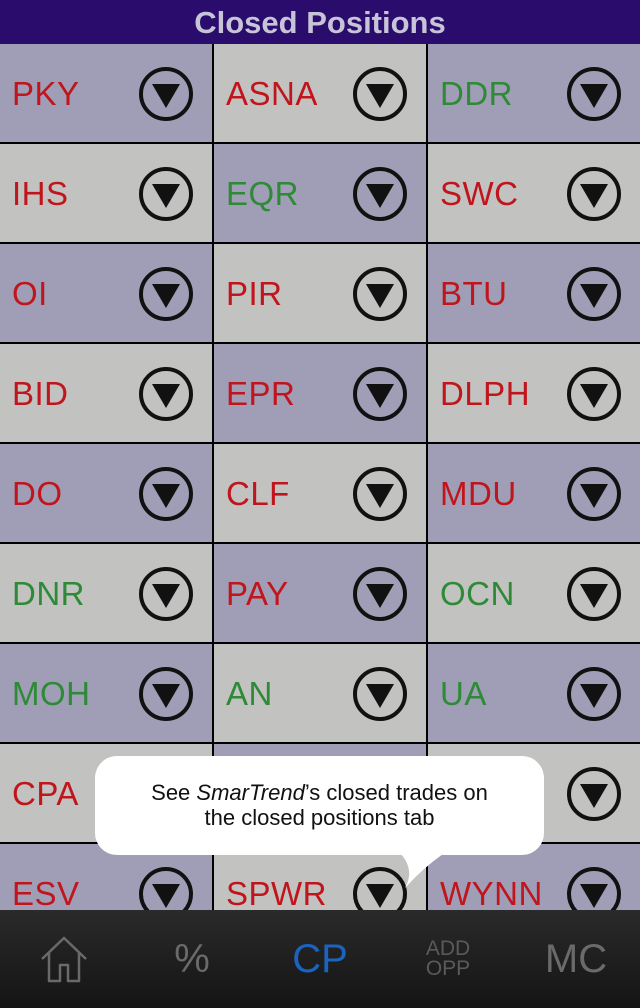 Image resolution: width=640 pixels, height=1008 pixels. I want to click on position-symbol: PAY, so click(257, 593).